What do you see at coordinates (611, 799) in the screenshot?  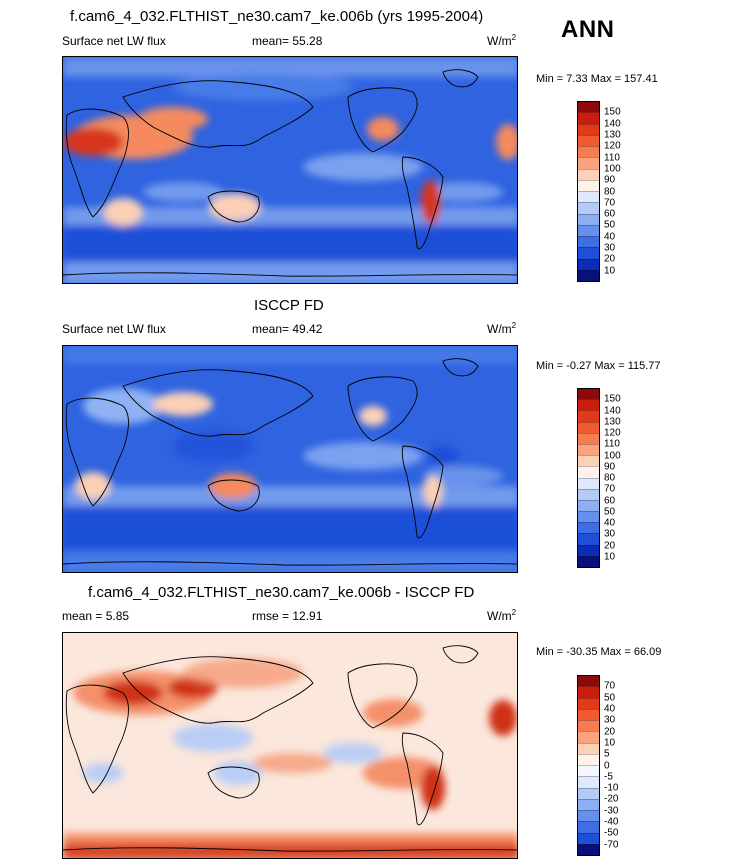 I see `cbar-label: -20` at bounding box center [611, 799].